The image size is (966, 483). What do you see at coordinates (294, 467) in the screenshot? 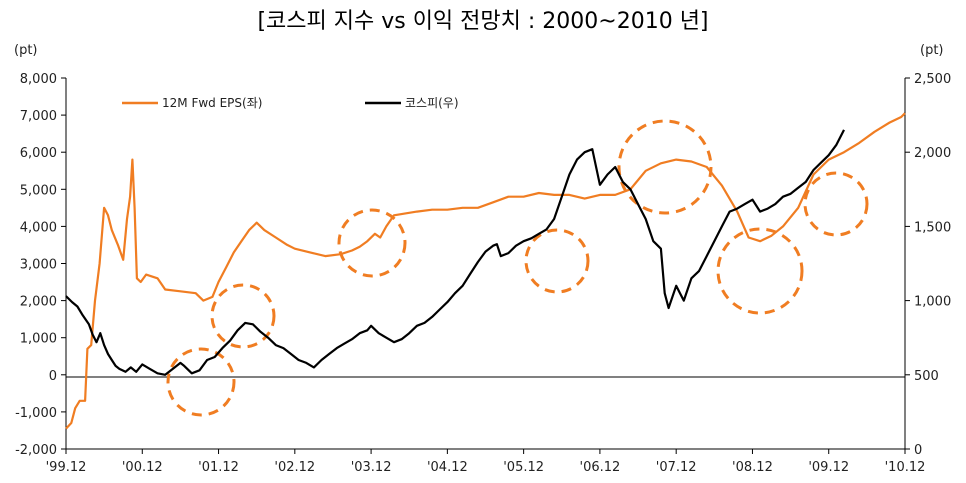
I see `x-tick-label: '02.12` at bounding box center [294, 467].